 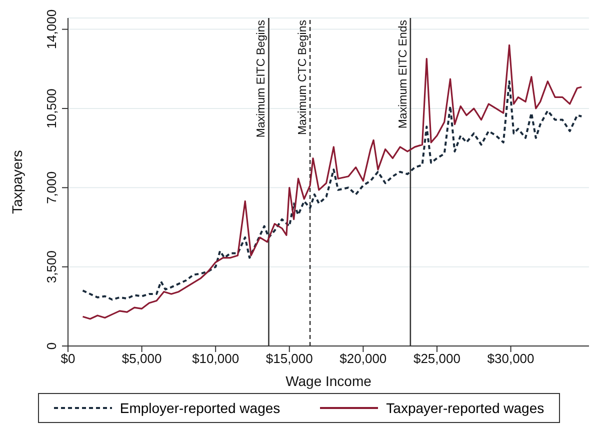 I want to click on y-tick-label: 3,500, so click(x=51, y=267).